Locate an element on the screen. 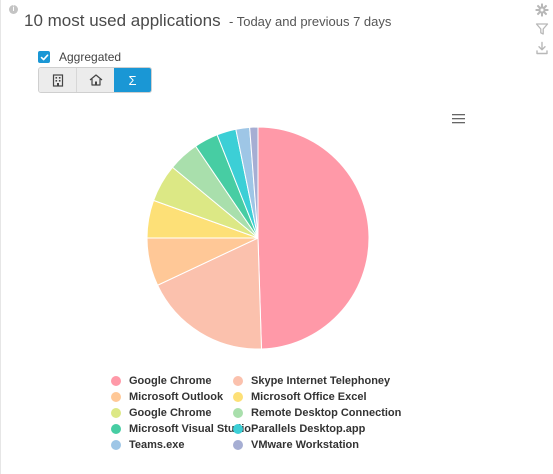  aggregate-view-button: Σ is located at coordinates (132, 80).